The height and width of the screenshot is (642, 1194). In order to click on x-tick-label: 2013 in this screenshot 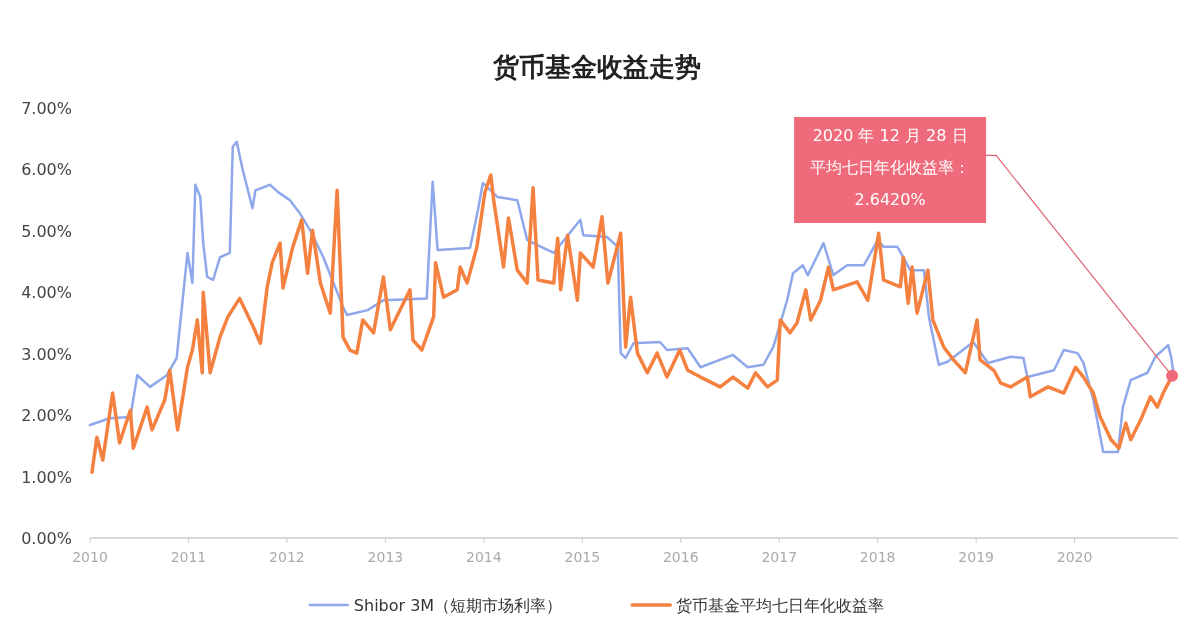, I will do `click(385, 557)`.